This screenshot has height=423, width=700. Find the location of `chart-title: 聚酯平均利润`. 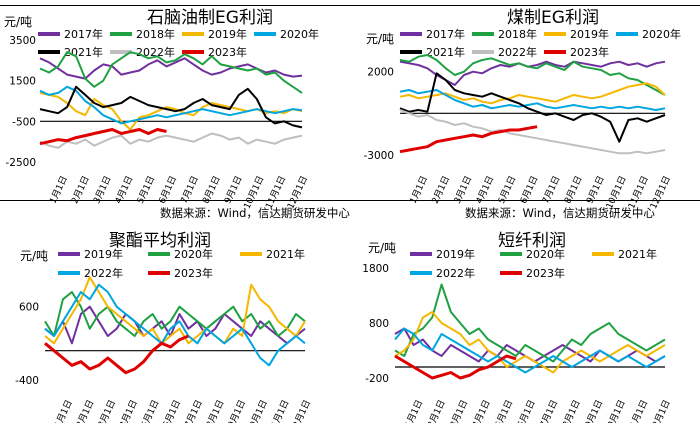

chart-title: 聚酯平均利润 is located at coordinates (160, 241).